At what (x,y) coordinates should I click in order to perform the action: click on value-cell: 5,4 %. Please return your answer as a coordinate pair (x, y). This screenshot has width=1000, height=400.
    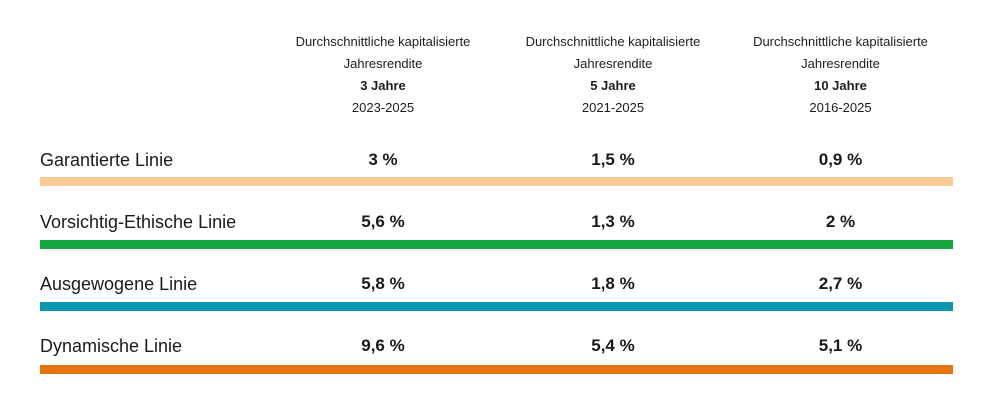
    Looking at the image, I should click on (613, 345).